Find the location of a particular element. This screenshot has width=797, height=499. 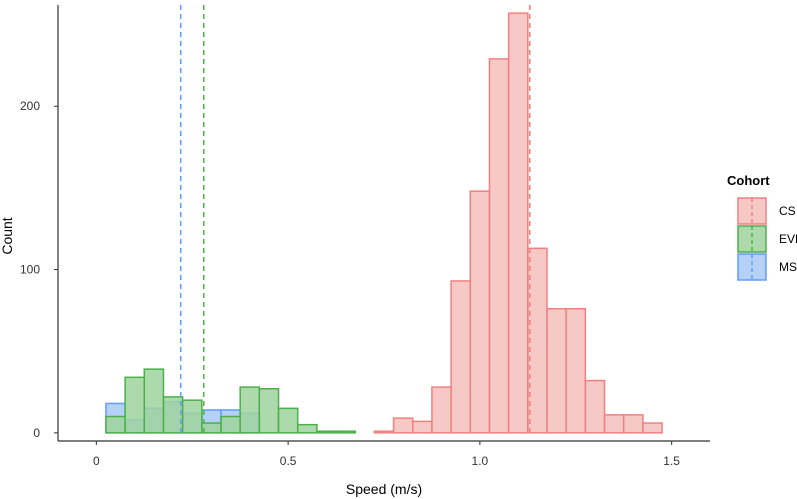

legend-label-cs: CS is located at coordinates (787, 211).